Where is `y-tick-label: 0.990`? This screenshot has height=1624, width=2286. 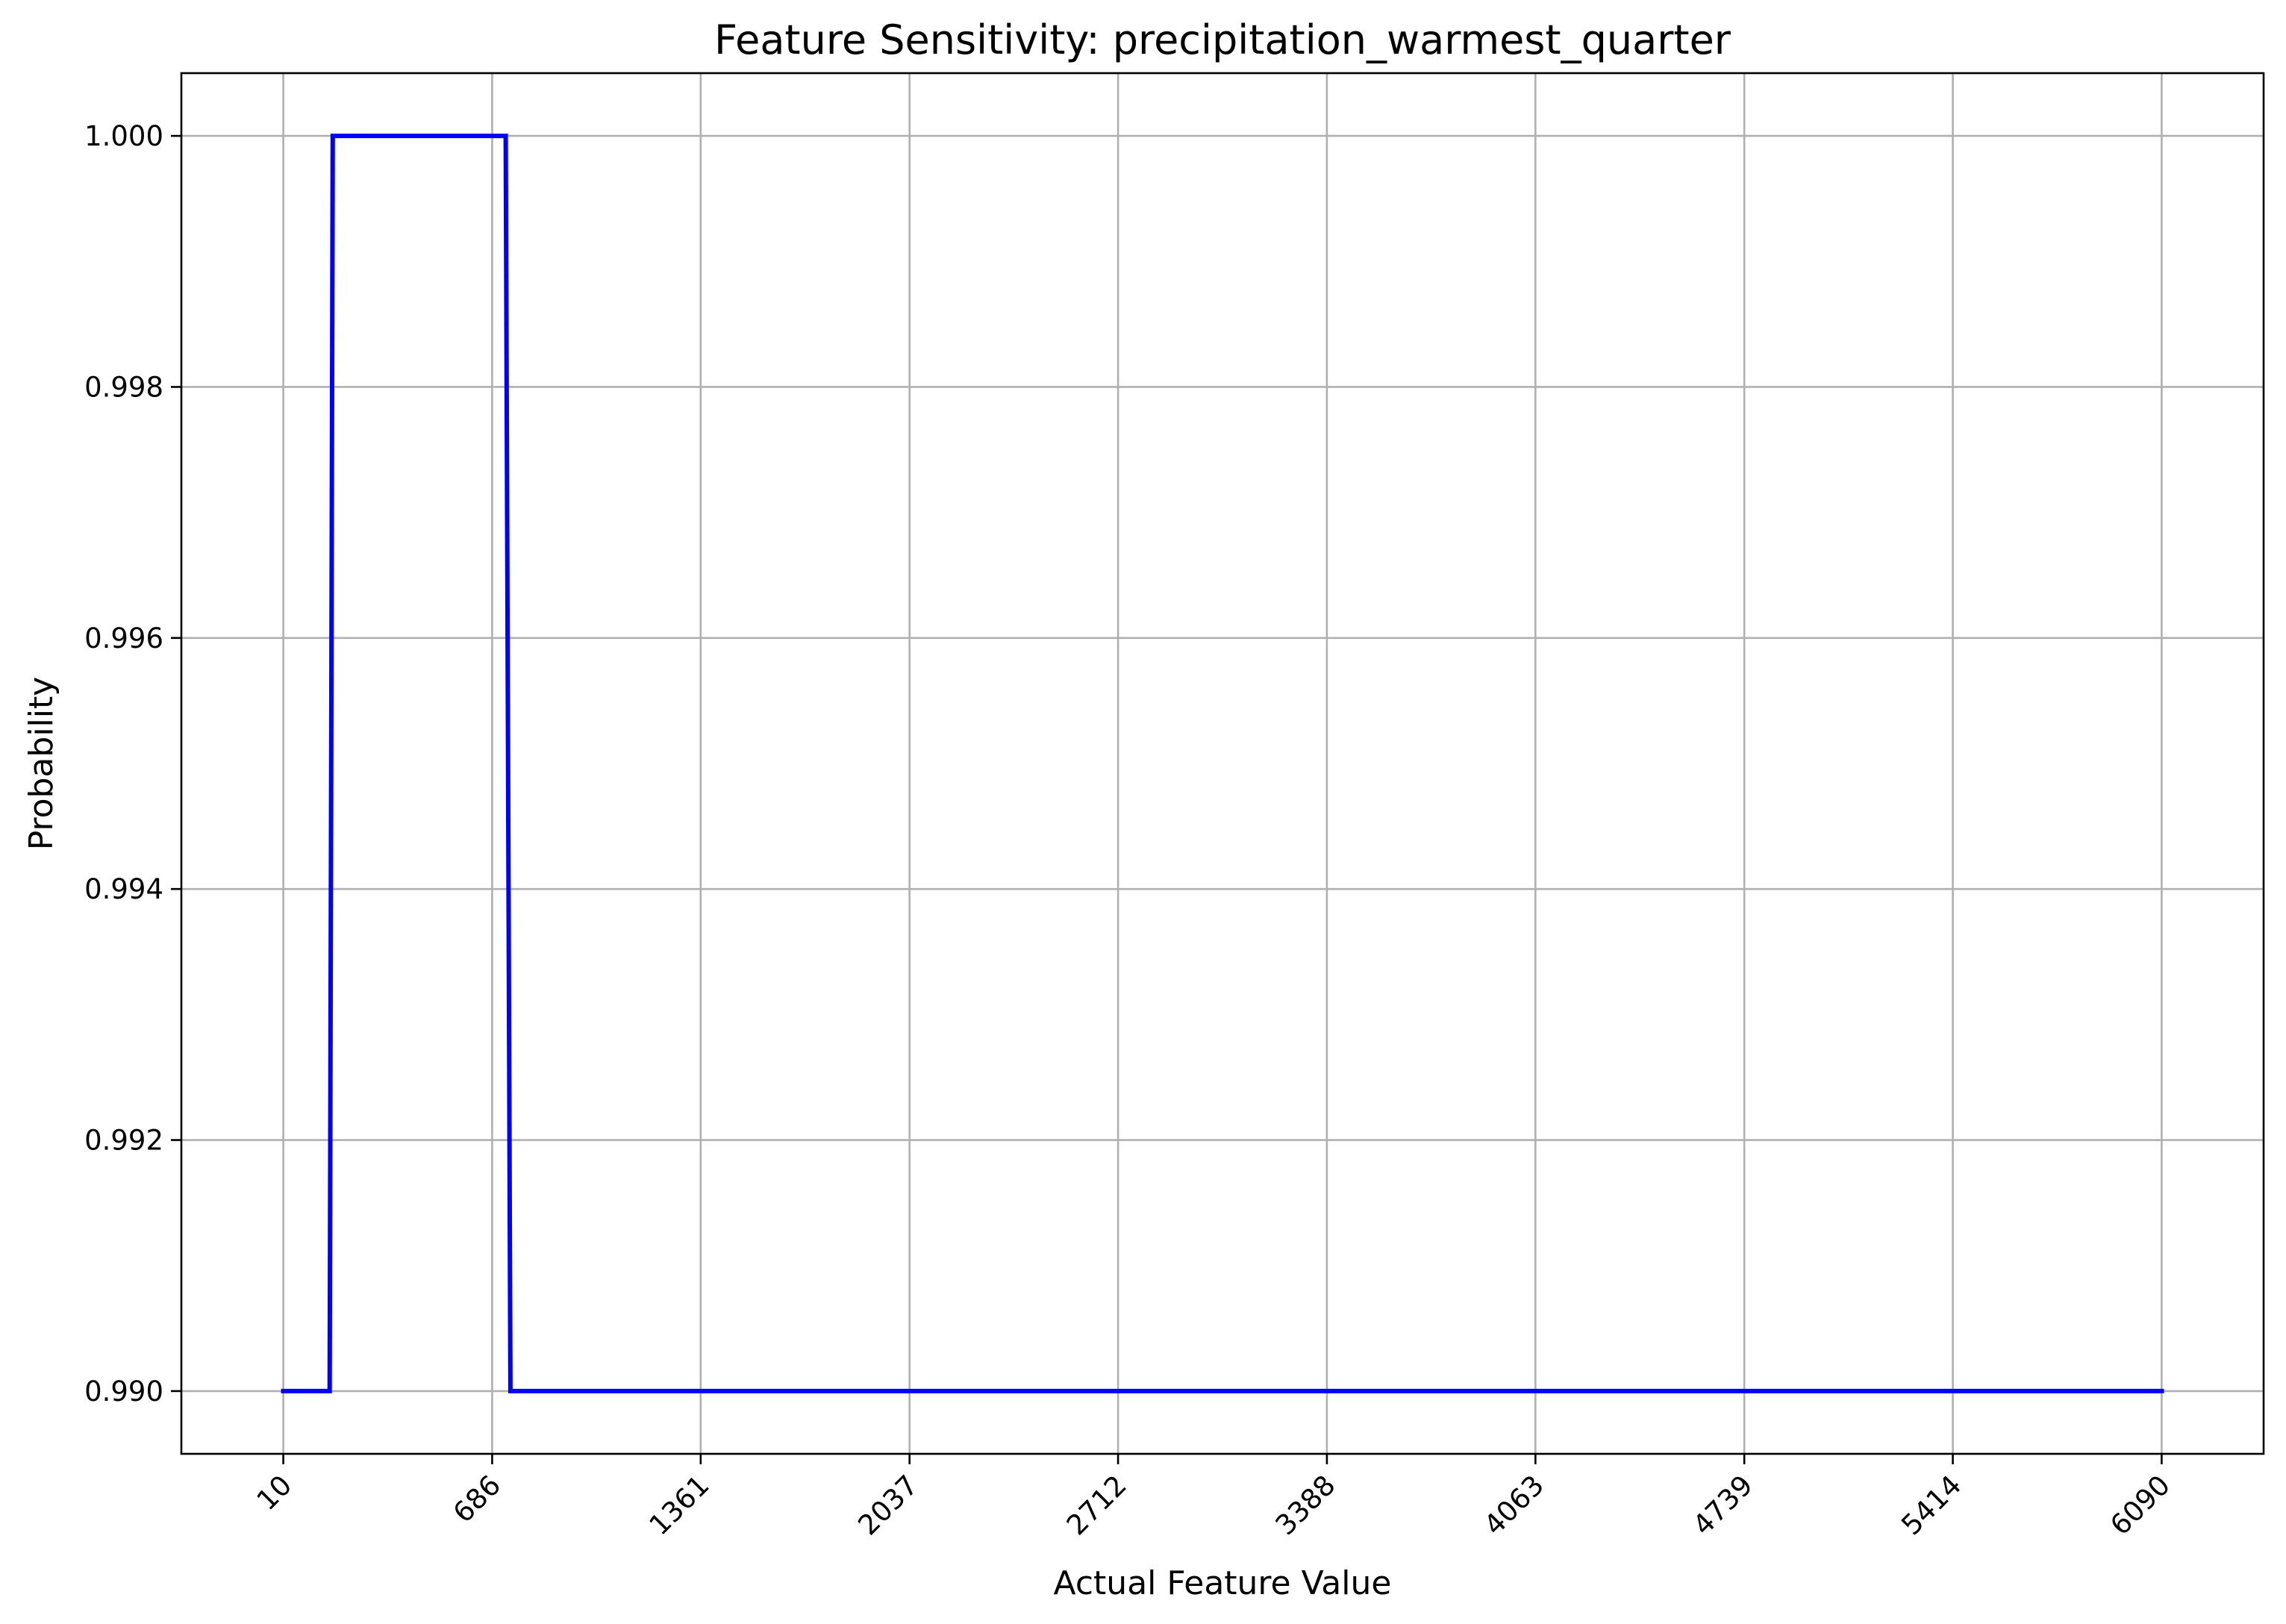 y-tick-label: 0.990 is located at coordinates (123, 1391).